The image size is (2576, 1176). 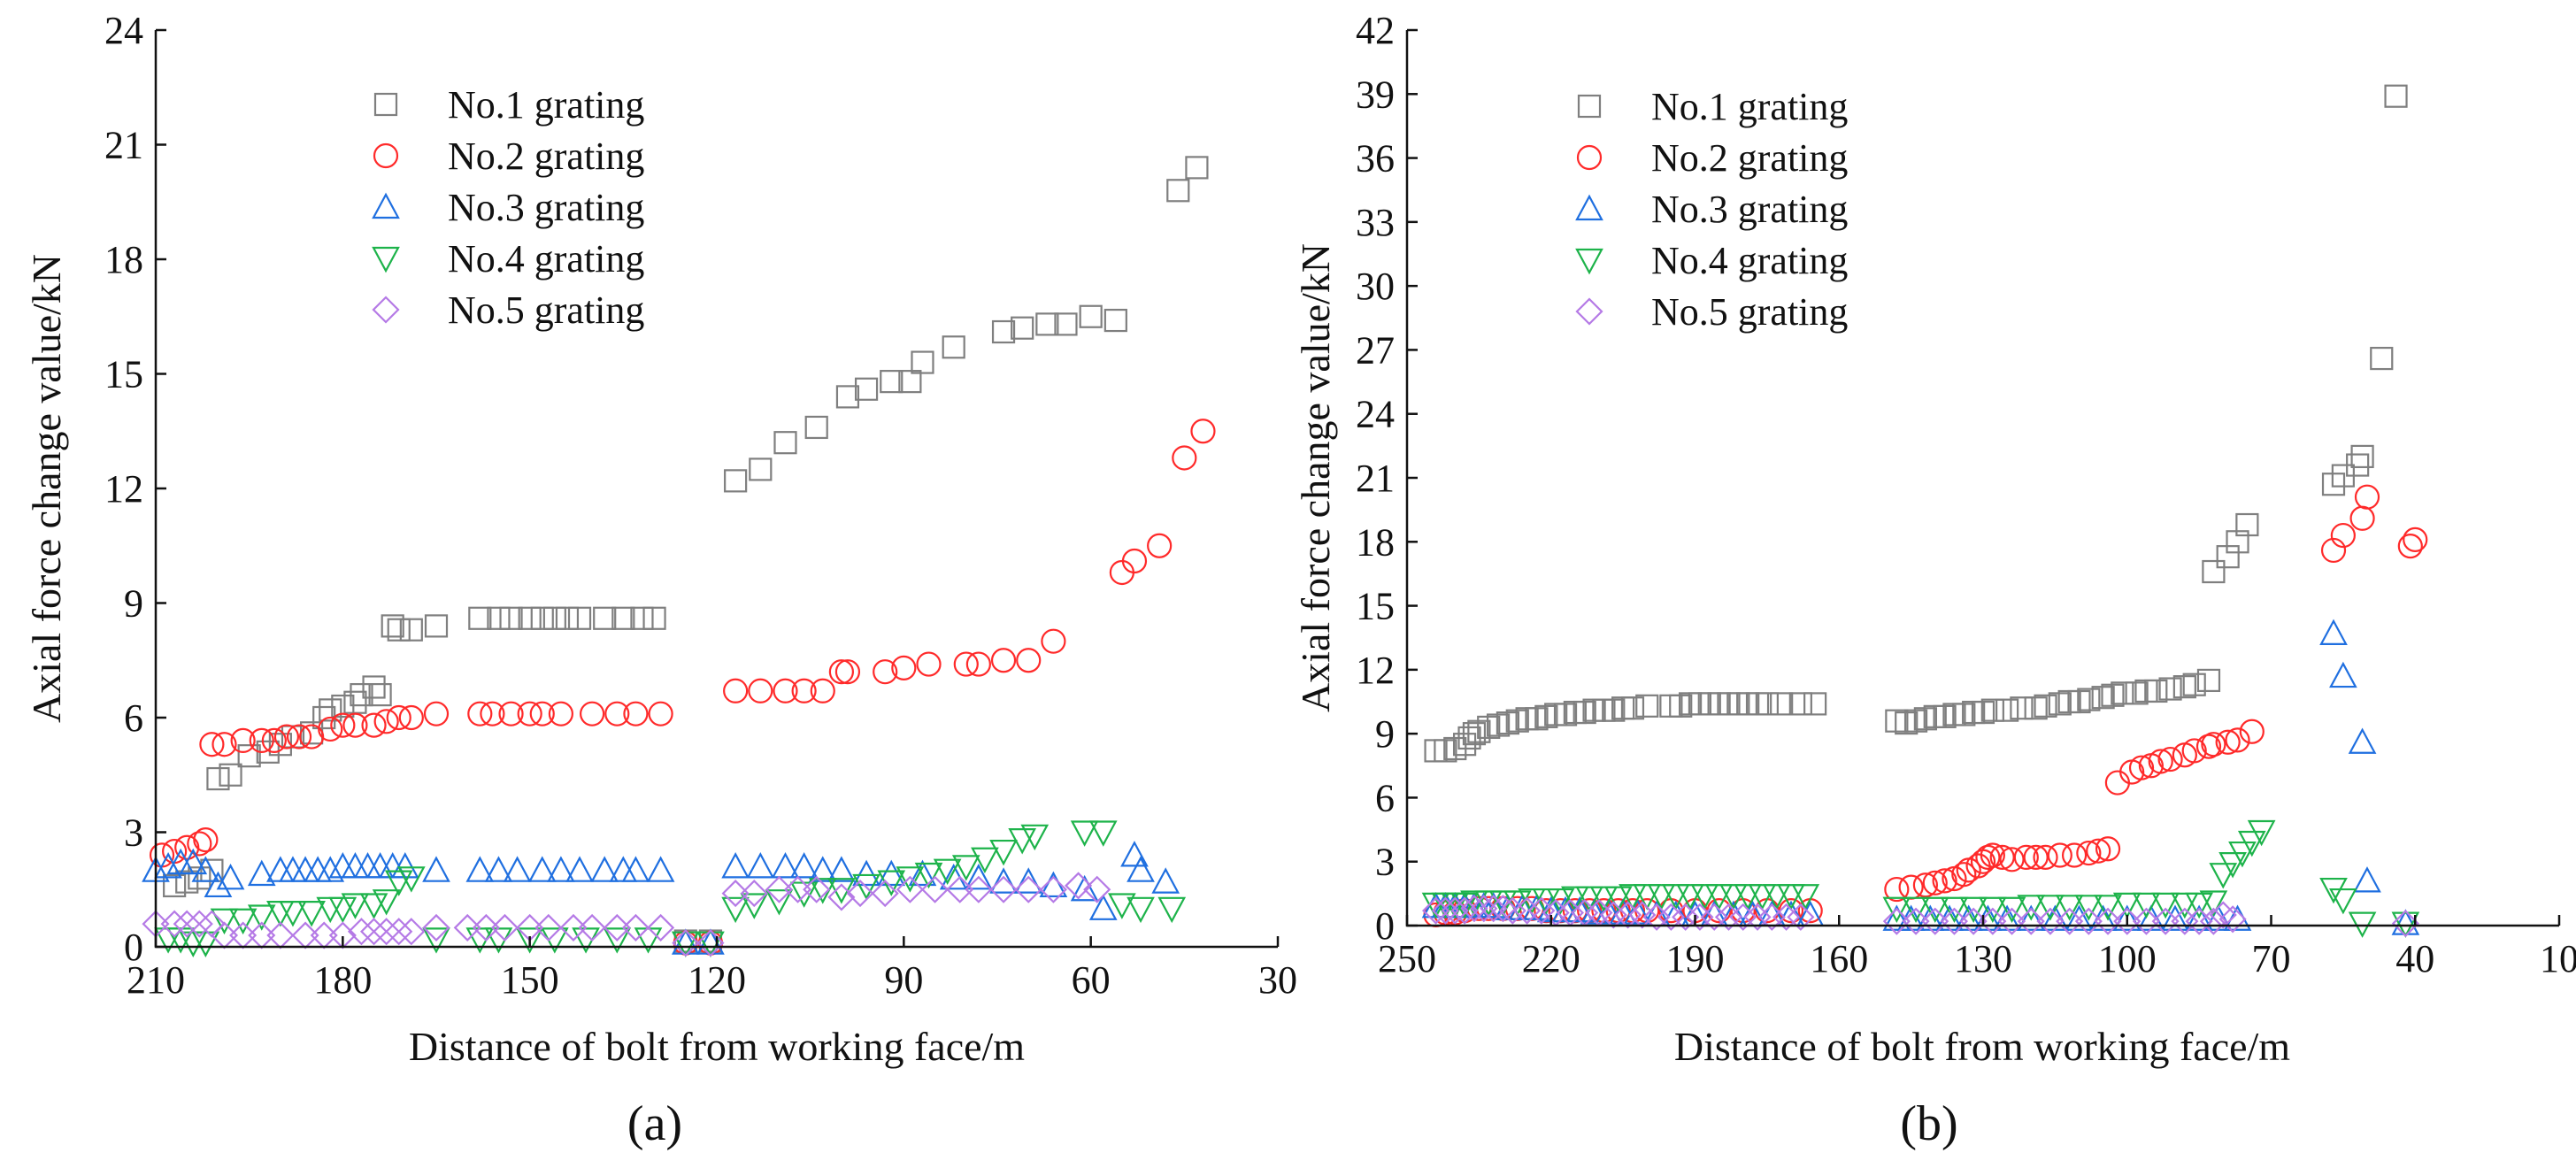 What do you see at coordinates (2558, 958) in the screenshot?
I see `panel-b-x-tick-label: 10` at bounding box center [2558, 958].